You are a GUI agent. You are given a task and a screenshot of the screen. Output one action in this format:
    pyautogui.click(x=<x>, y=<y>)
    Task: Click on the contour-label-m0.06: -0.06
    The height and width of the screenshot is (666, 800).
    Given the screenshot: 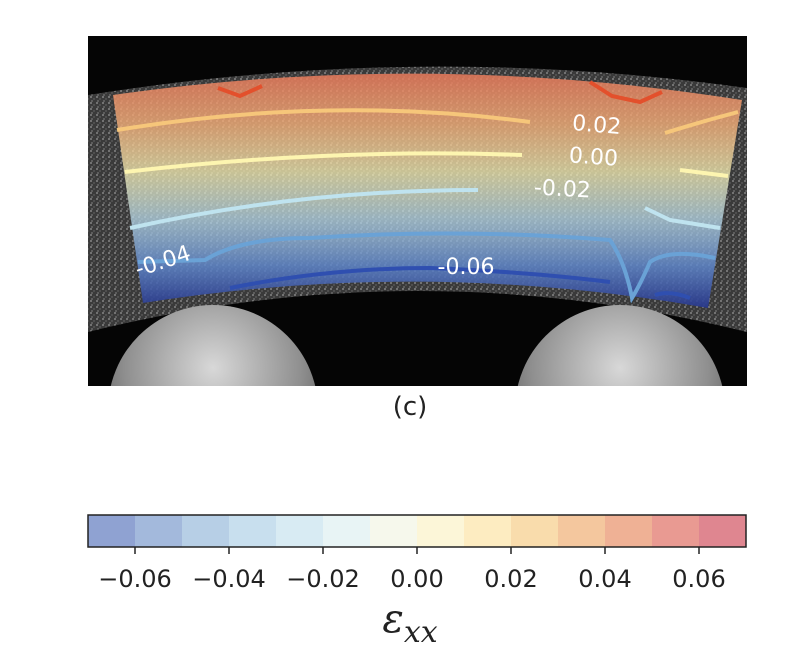 What is the action you would take?
    pyautogui.click(x=466, y=267)
    